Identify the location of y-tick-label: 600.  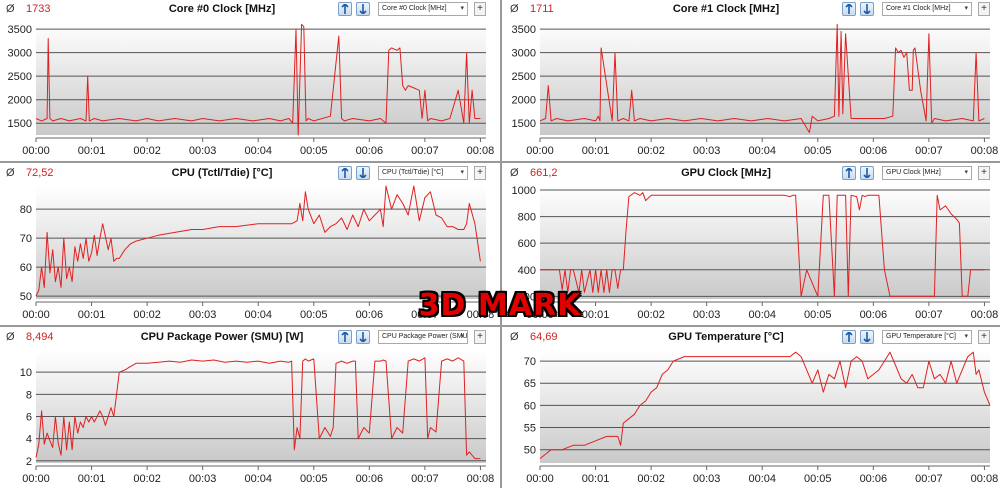
(527, 244).